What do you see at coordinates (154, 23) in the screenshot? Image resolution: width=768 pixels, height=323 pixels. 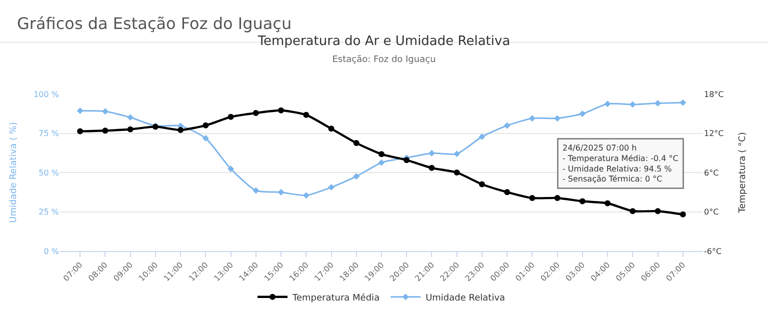 I see `text: Gráficos da Estação Foz do Iguaçu` at bounding box center [154, 23].